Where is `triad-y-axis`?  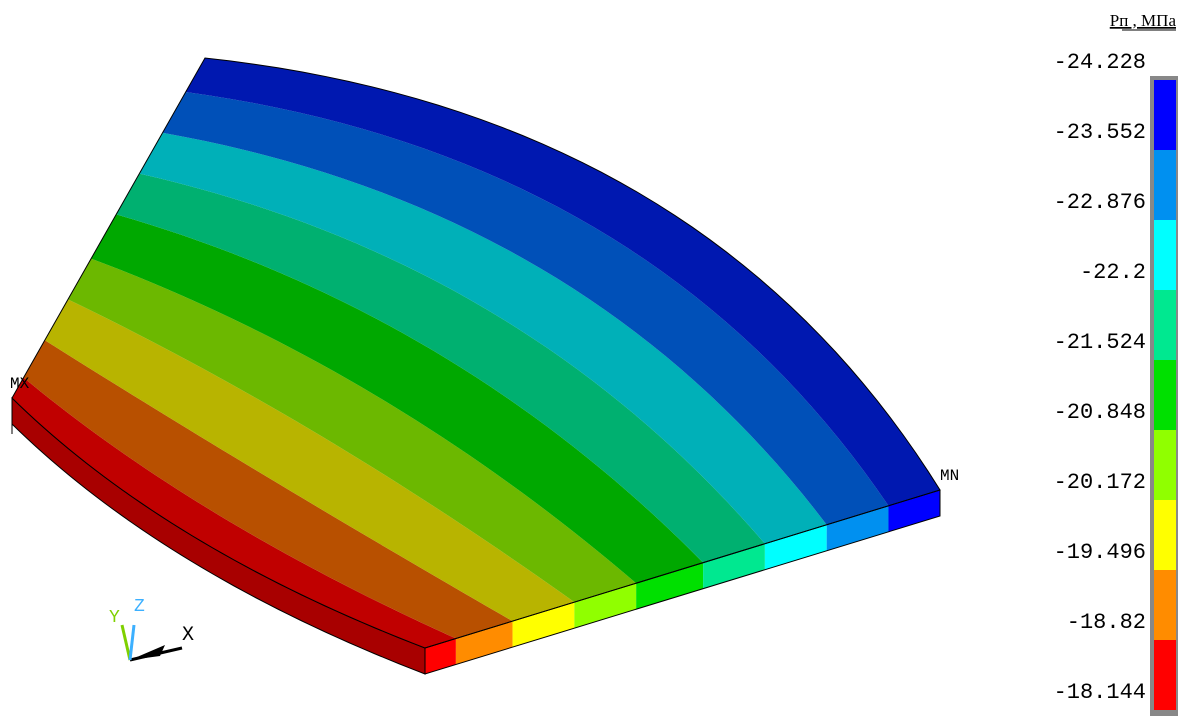 triad-y-axis is located at coordinates (126, 642).